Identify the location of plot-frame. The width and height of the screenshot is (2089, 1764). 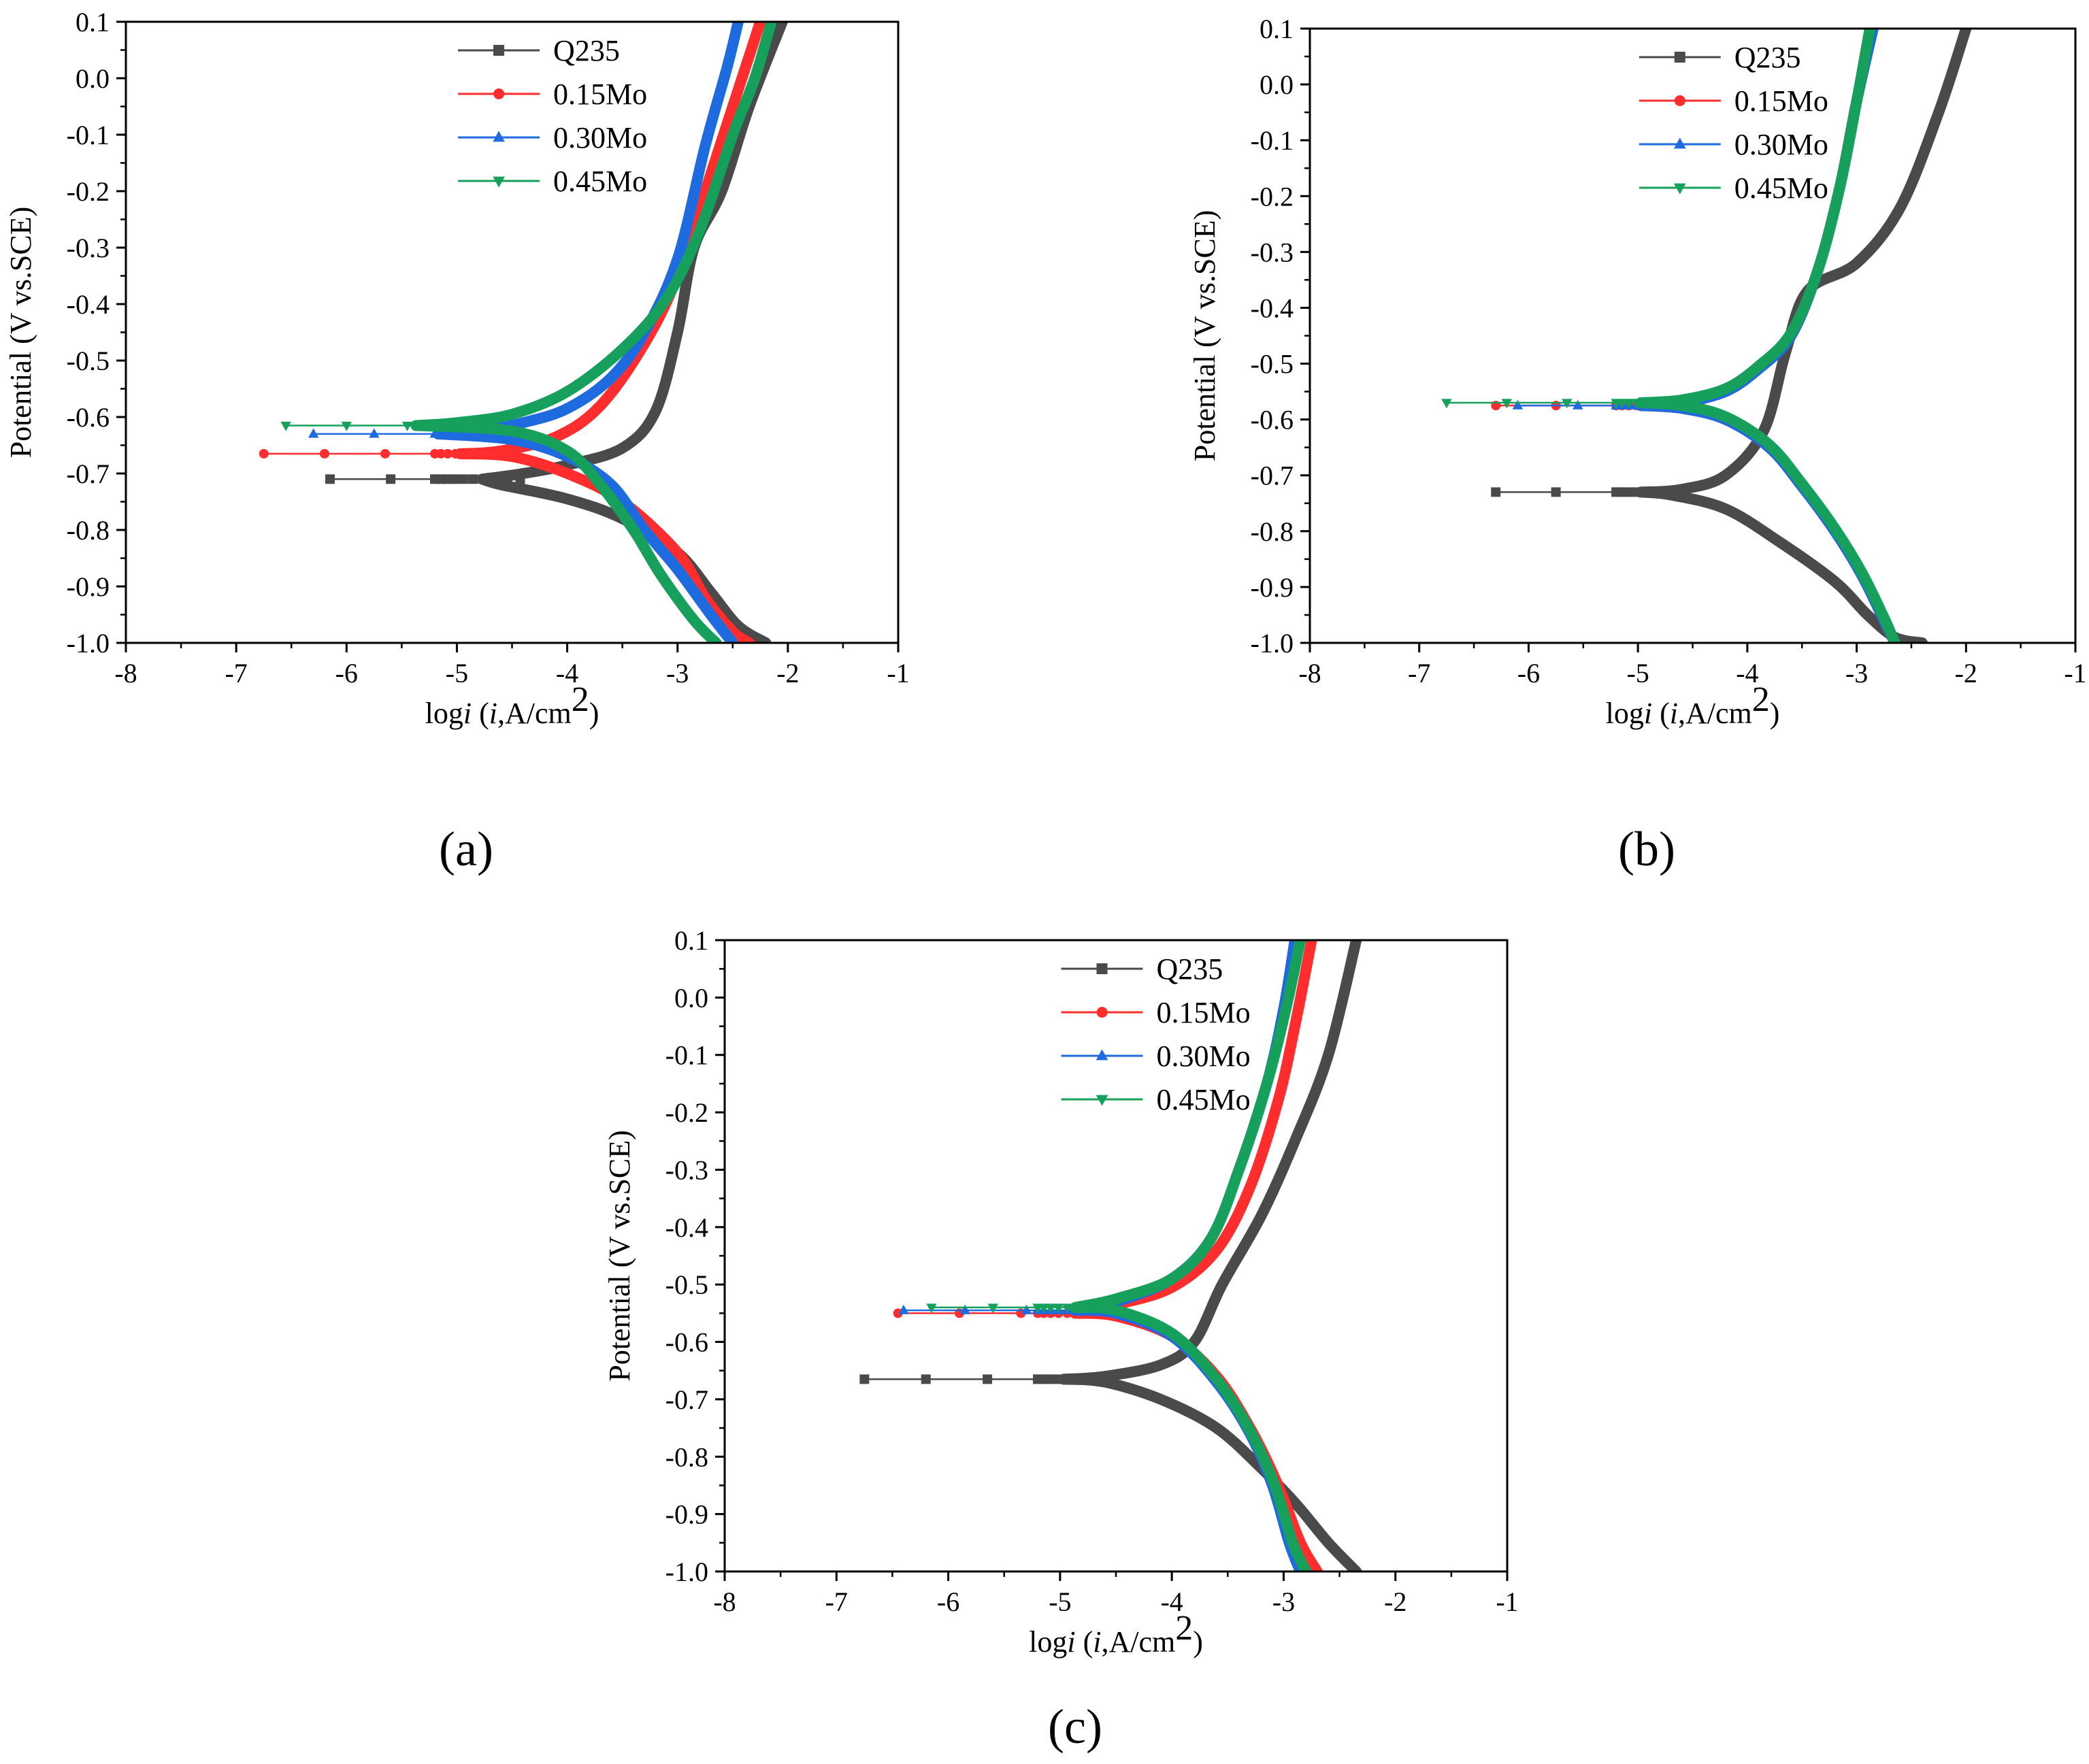
(1116, 1256).